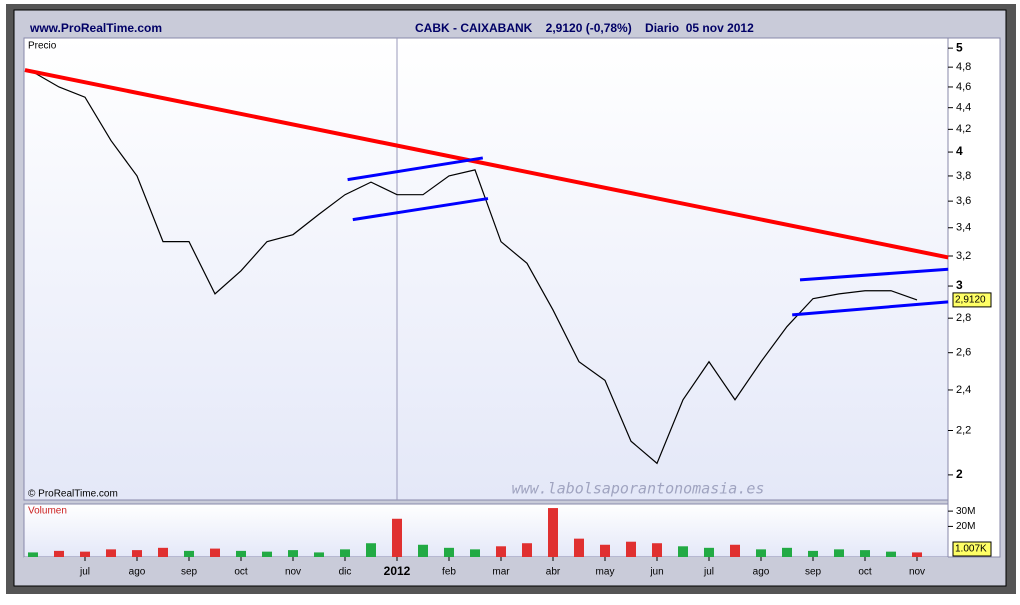 The height and width of the screenshot is (605, 1020). Describe the element at coordinates (345, 572) in the screenshot. I see `x-tick-label: dic` at that location.